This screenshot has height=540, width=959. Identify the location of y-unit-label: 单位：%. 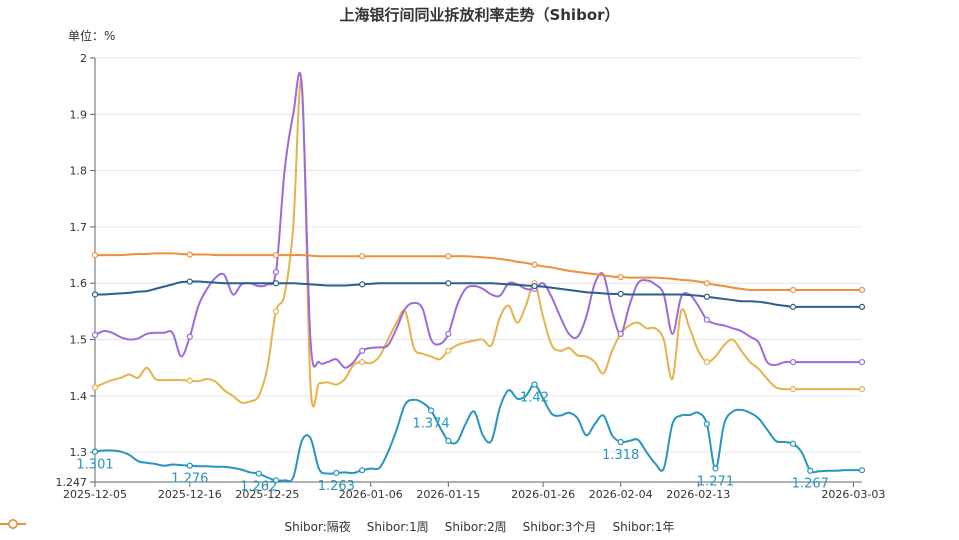
(92, 36).